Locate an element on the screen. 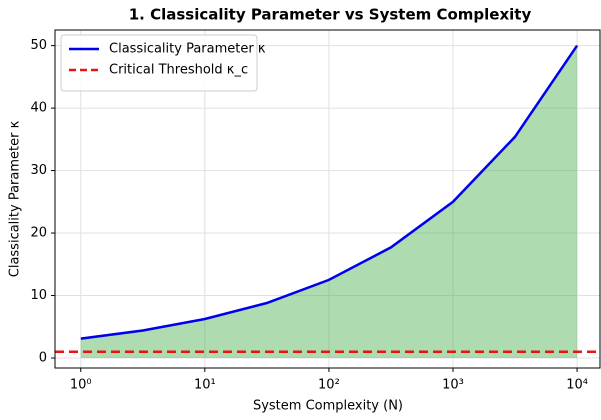 The width and height of the screenshot is (601, 420). y-tick-label: 20 is located at coordinates (38, 233).